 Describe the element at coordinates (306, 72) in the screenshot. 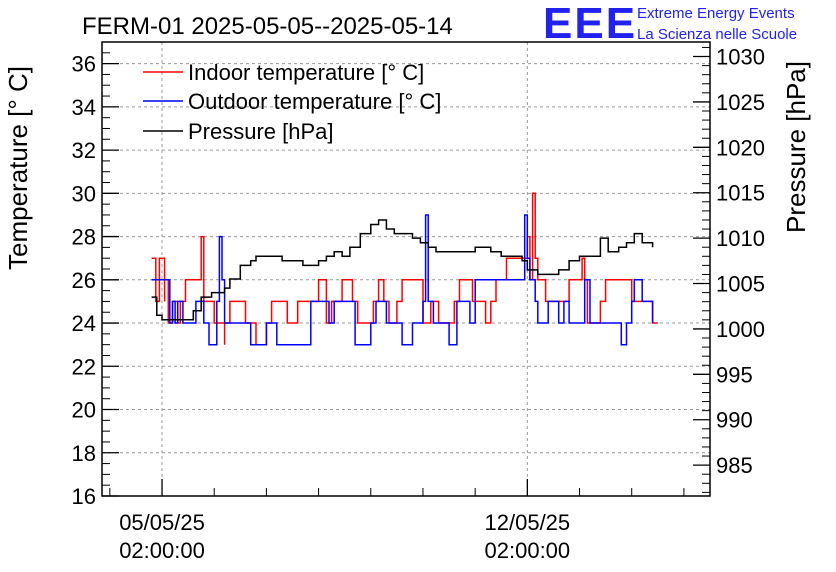

I see `legend-label-indoor: Indoor temperature [° C]` at that location.